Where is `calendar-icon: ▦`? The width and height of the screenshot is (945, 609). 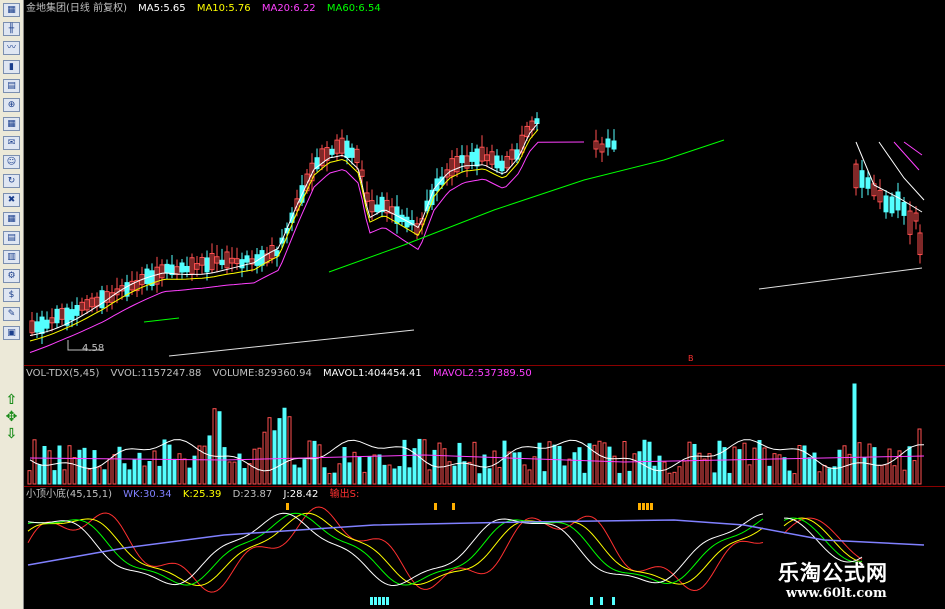 calendar-icon: ▦ is located at coordinates (11, 124).